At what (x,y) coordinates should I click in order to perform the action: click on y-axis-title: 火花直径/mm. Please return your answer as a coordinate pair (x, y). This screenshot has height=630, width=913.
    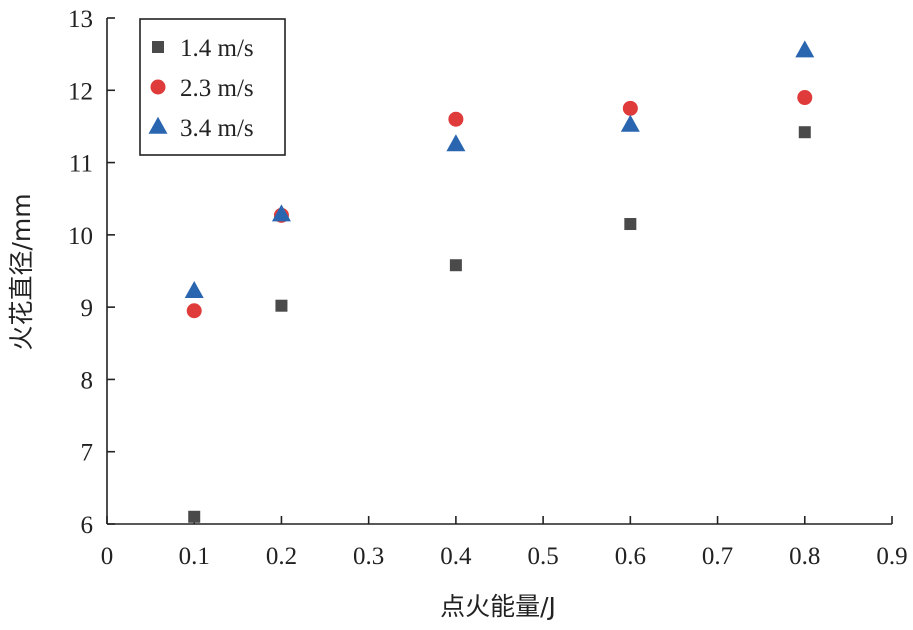
    Looking at the image, I should click on (21, 271).